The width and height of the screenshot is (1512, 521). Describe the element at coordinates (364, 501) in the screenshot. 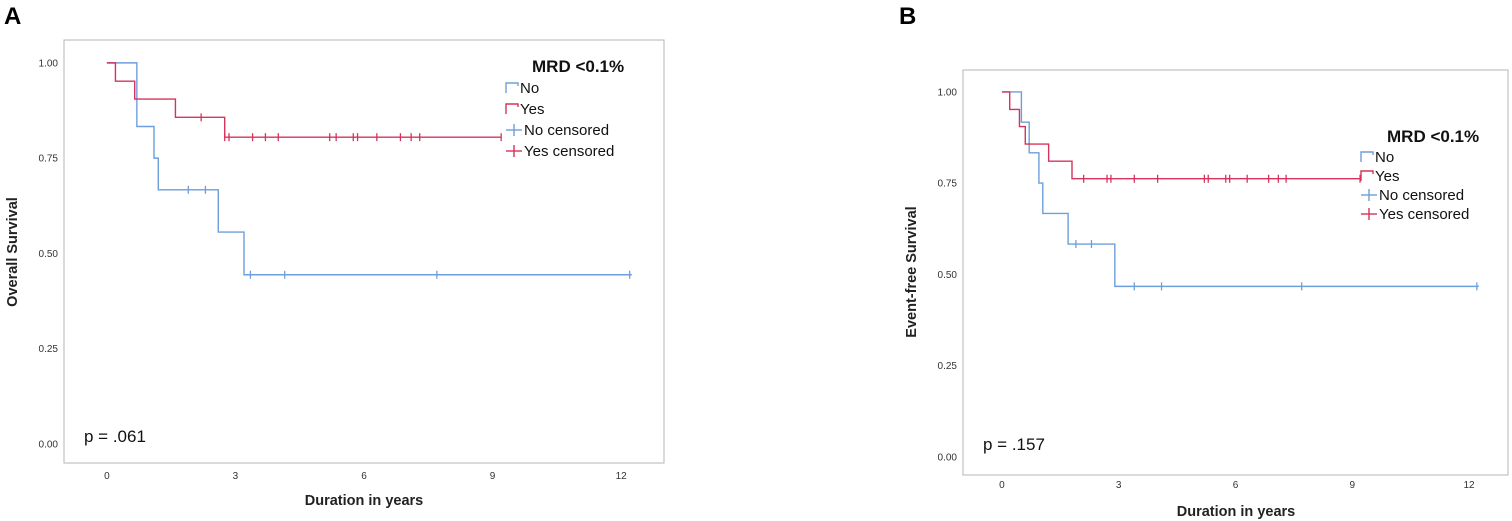

I see `panel-a-x-axis-title: Duration in years` at that location.